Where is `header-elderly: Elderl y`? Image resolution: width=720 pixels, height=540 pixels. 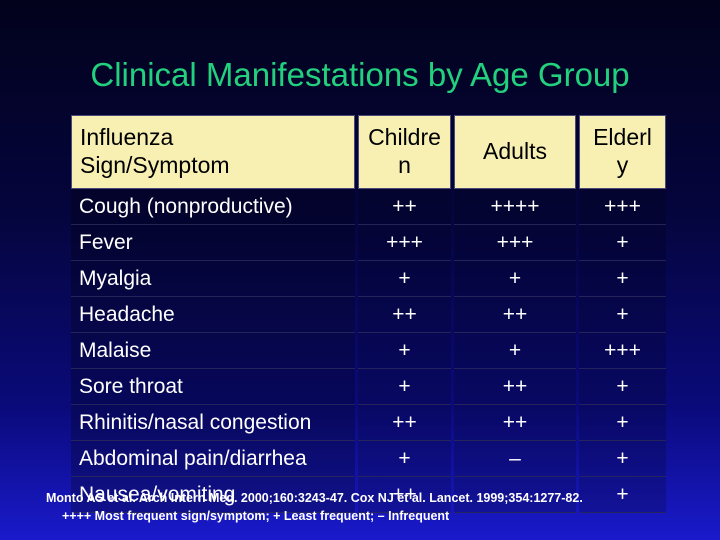
header-elderly: Elderl y is located at coordinates (622, 152).